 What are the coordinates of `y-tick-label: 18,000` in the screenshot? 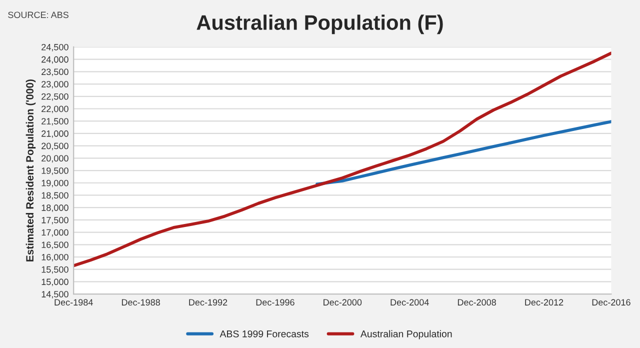 It's located at (55, 208).